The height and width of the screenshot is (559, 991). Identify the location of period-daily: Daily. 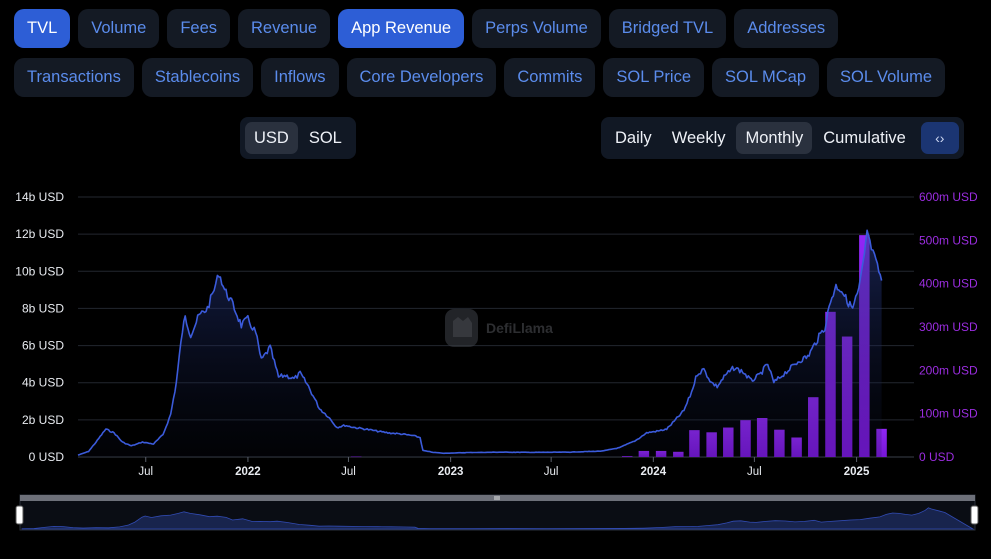
(633, 137).